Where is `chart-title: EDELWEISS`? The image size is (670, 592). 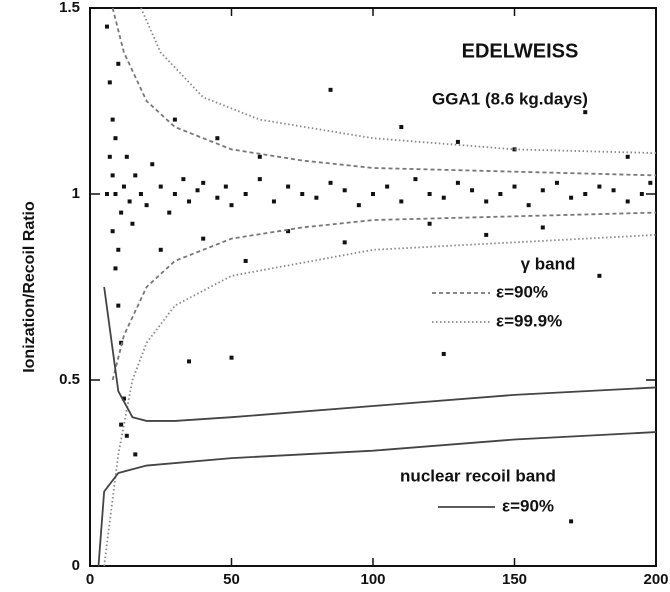
chart-title: EDELWEISS is located at coordinates (520, 51).